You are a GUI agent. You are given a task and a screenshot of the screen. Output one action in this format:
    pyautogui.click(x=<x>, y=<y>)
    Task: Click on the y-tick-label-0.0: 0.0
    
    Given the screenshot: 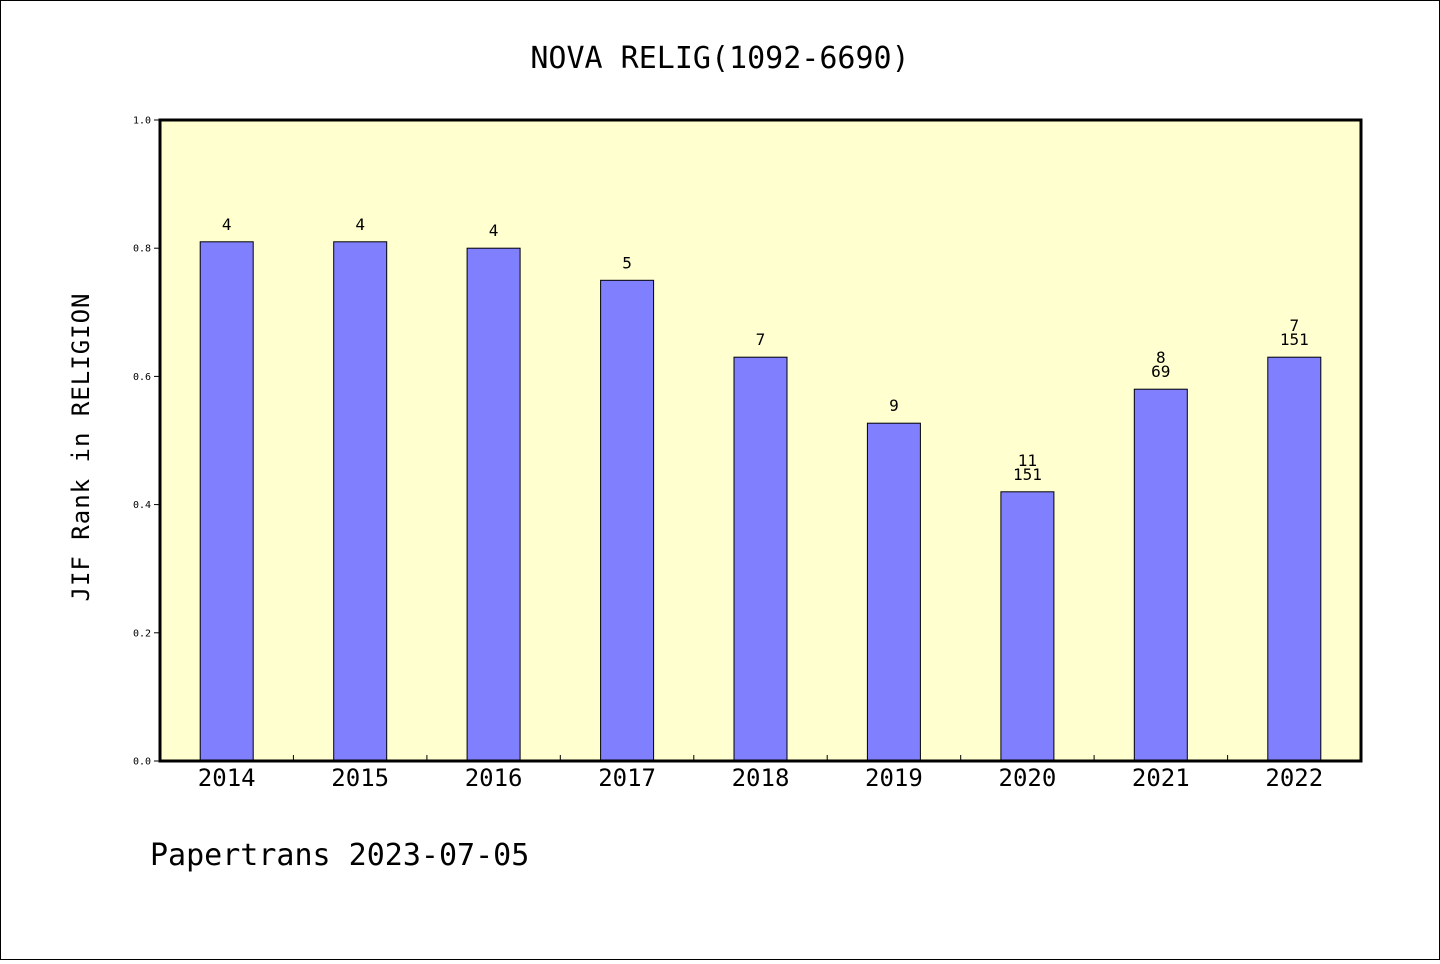 What is the action you would take?
    pyautogui.click(x=142, y=762)
    